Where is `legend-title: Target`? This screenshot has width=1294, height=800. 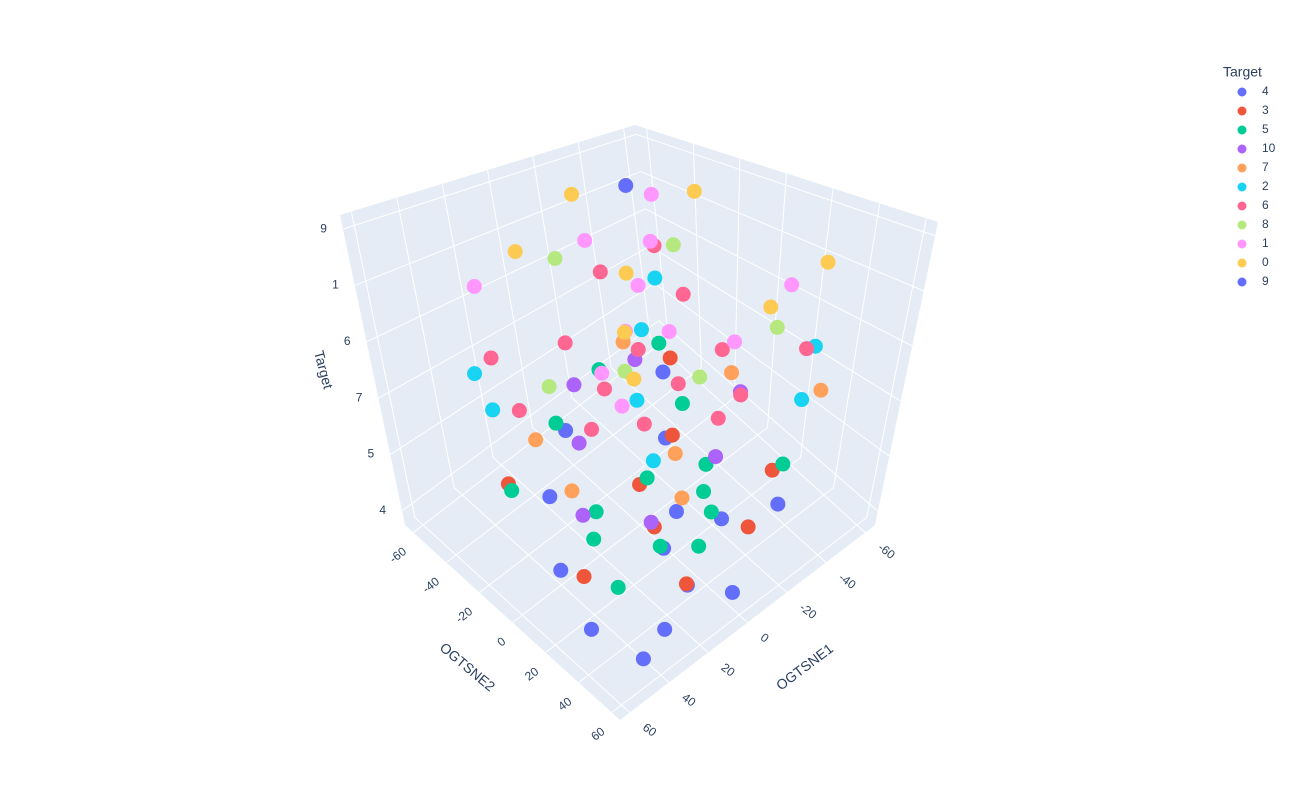 legend-title: Target is located at coordinates (1242, 72).